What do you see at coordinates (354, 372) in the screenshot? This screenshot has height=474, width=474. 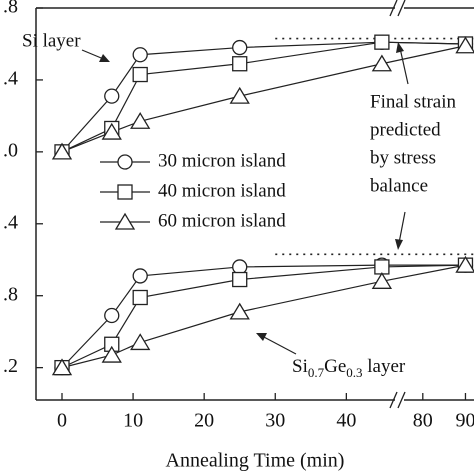 I see `annotation-part: 0.3` at bounding box center [354, 372].